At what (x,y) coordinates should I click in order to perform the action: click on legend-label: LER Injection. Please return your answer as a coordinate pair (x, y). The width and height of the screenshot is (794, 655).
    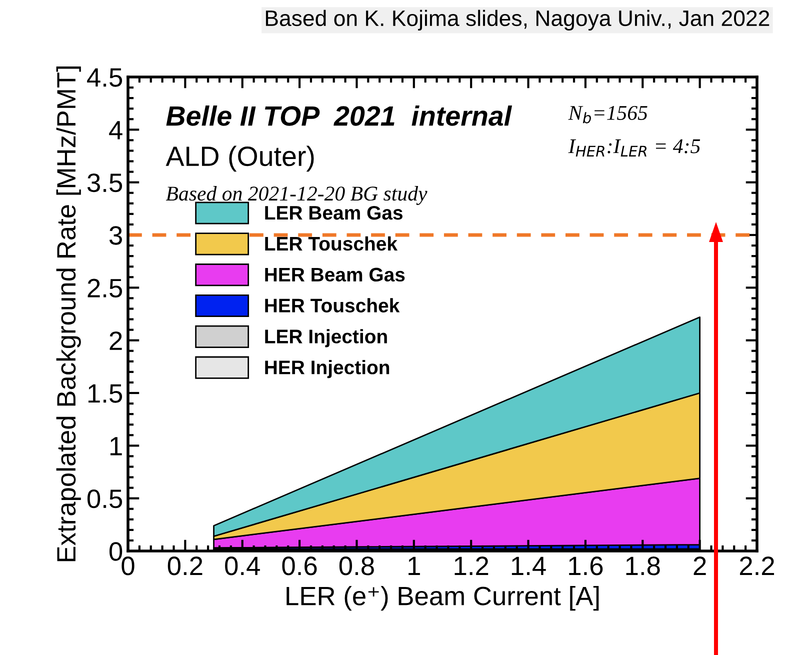
    Looking at the image, I should click on (326, 338).